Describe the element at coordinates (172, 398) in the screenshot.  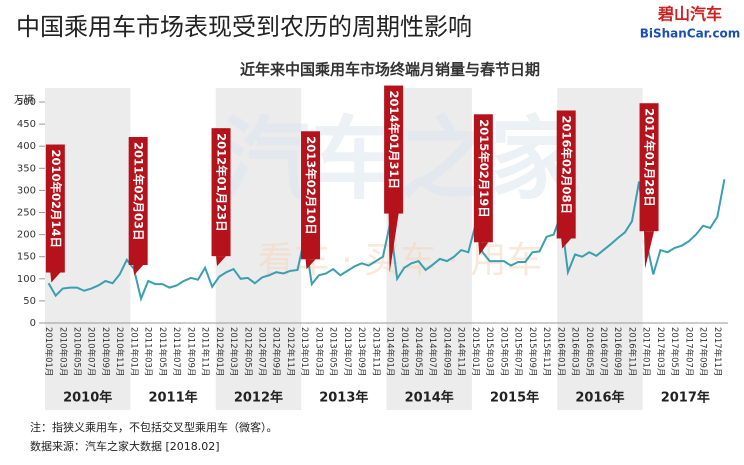
I see `year-label: 2011年` at that location.